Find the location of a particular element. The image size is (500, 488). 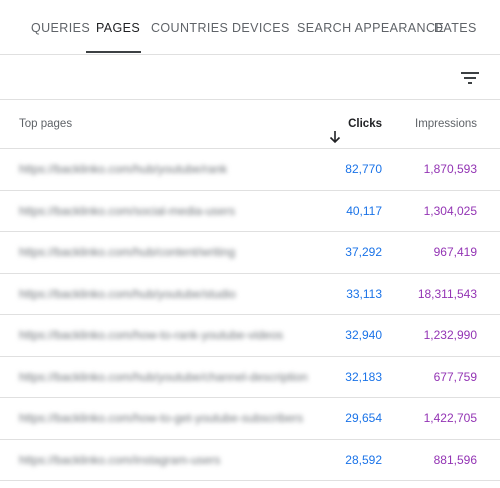

active-tab-indicator is located at coordinates (113, 52).